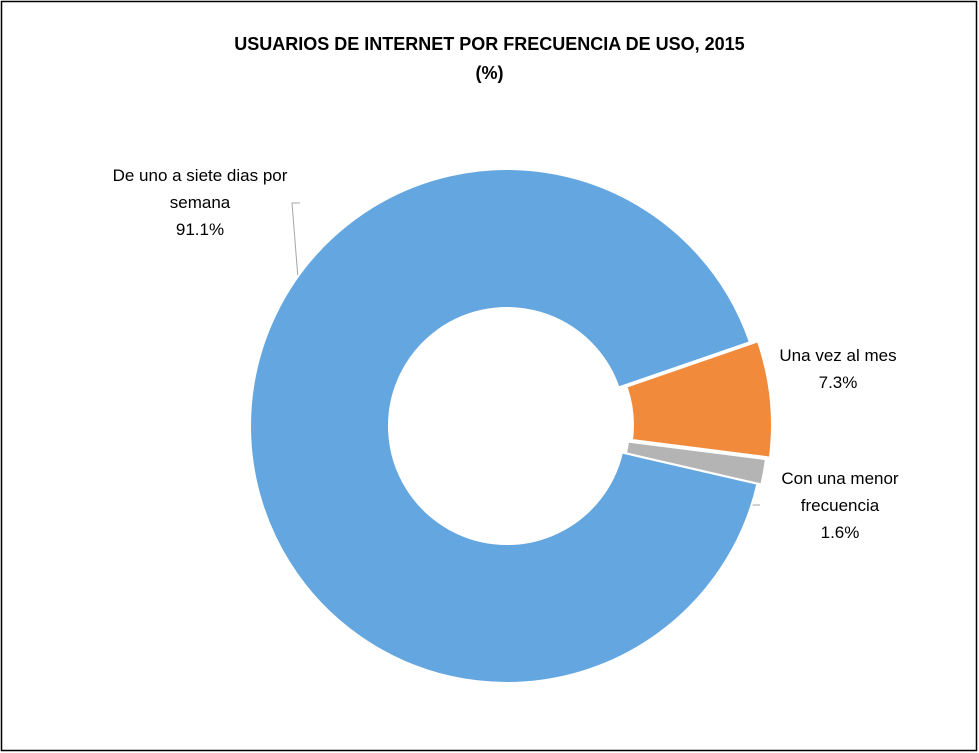 The width and height of the screenshot is (979, 753). What do you see at coordinates (840, 532) in the screenshot?
I see `value-label: 1.6%` at bounding box center [840, 532].